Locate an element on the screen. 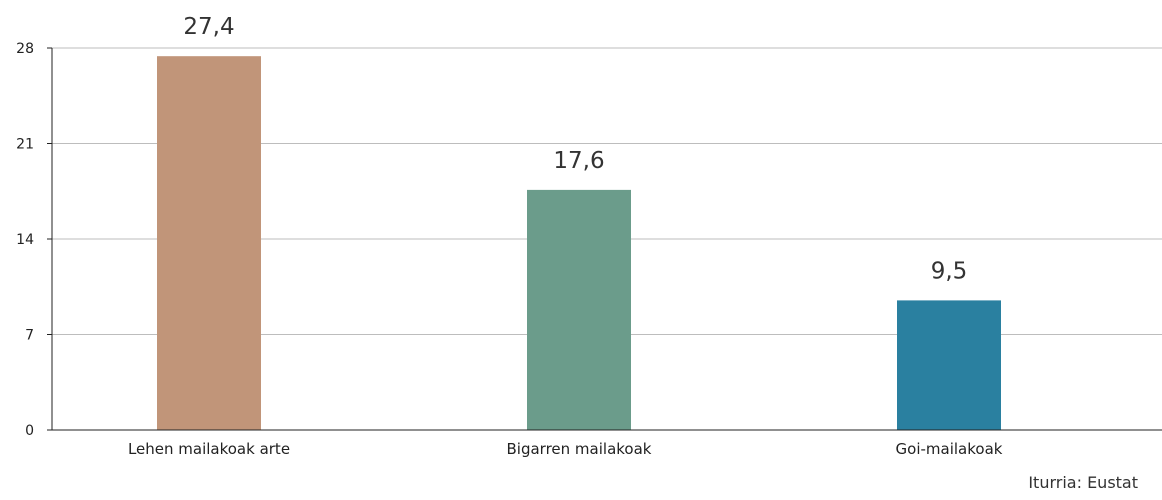  category-label: Lehen mailakoak arte is located at coordinates (209, 449).